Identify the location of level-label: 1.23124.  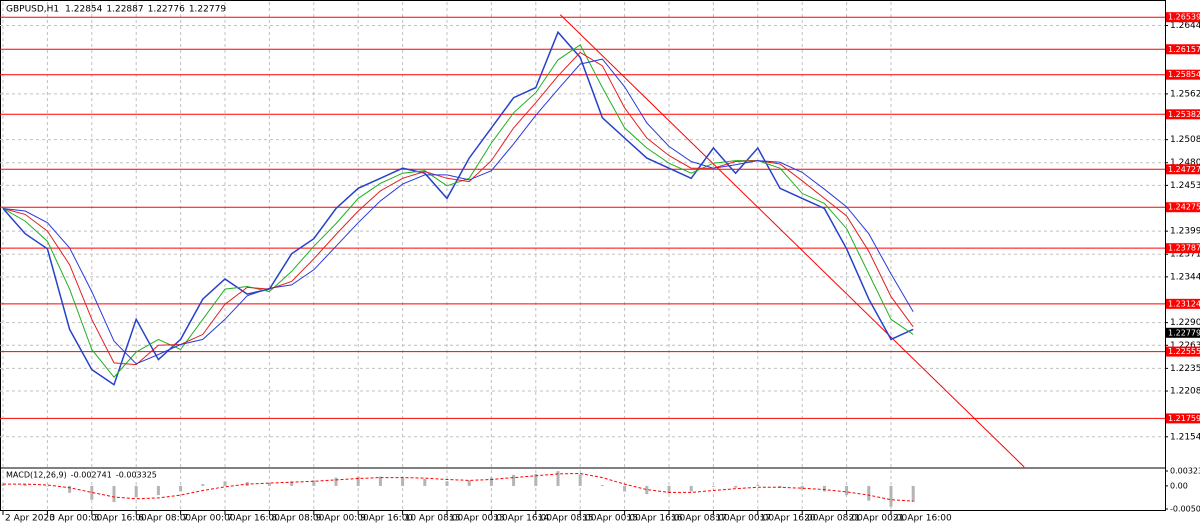
(1184, 303).